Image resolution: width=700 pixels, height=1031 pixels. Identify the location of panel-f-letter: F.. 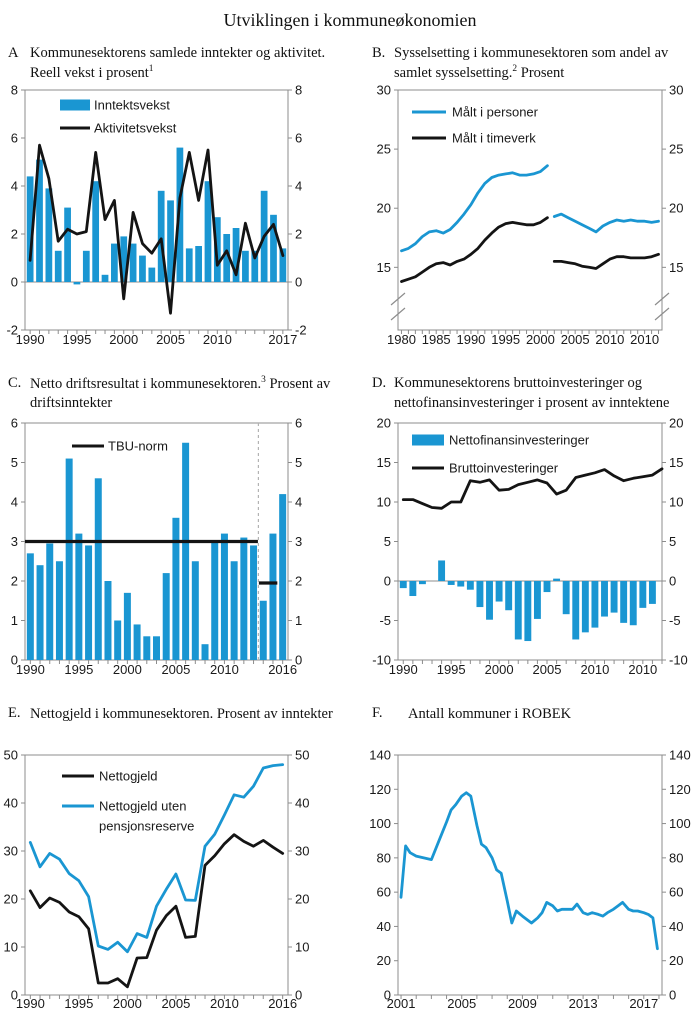
(377, 713).